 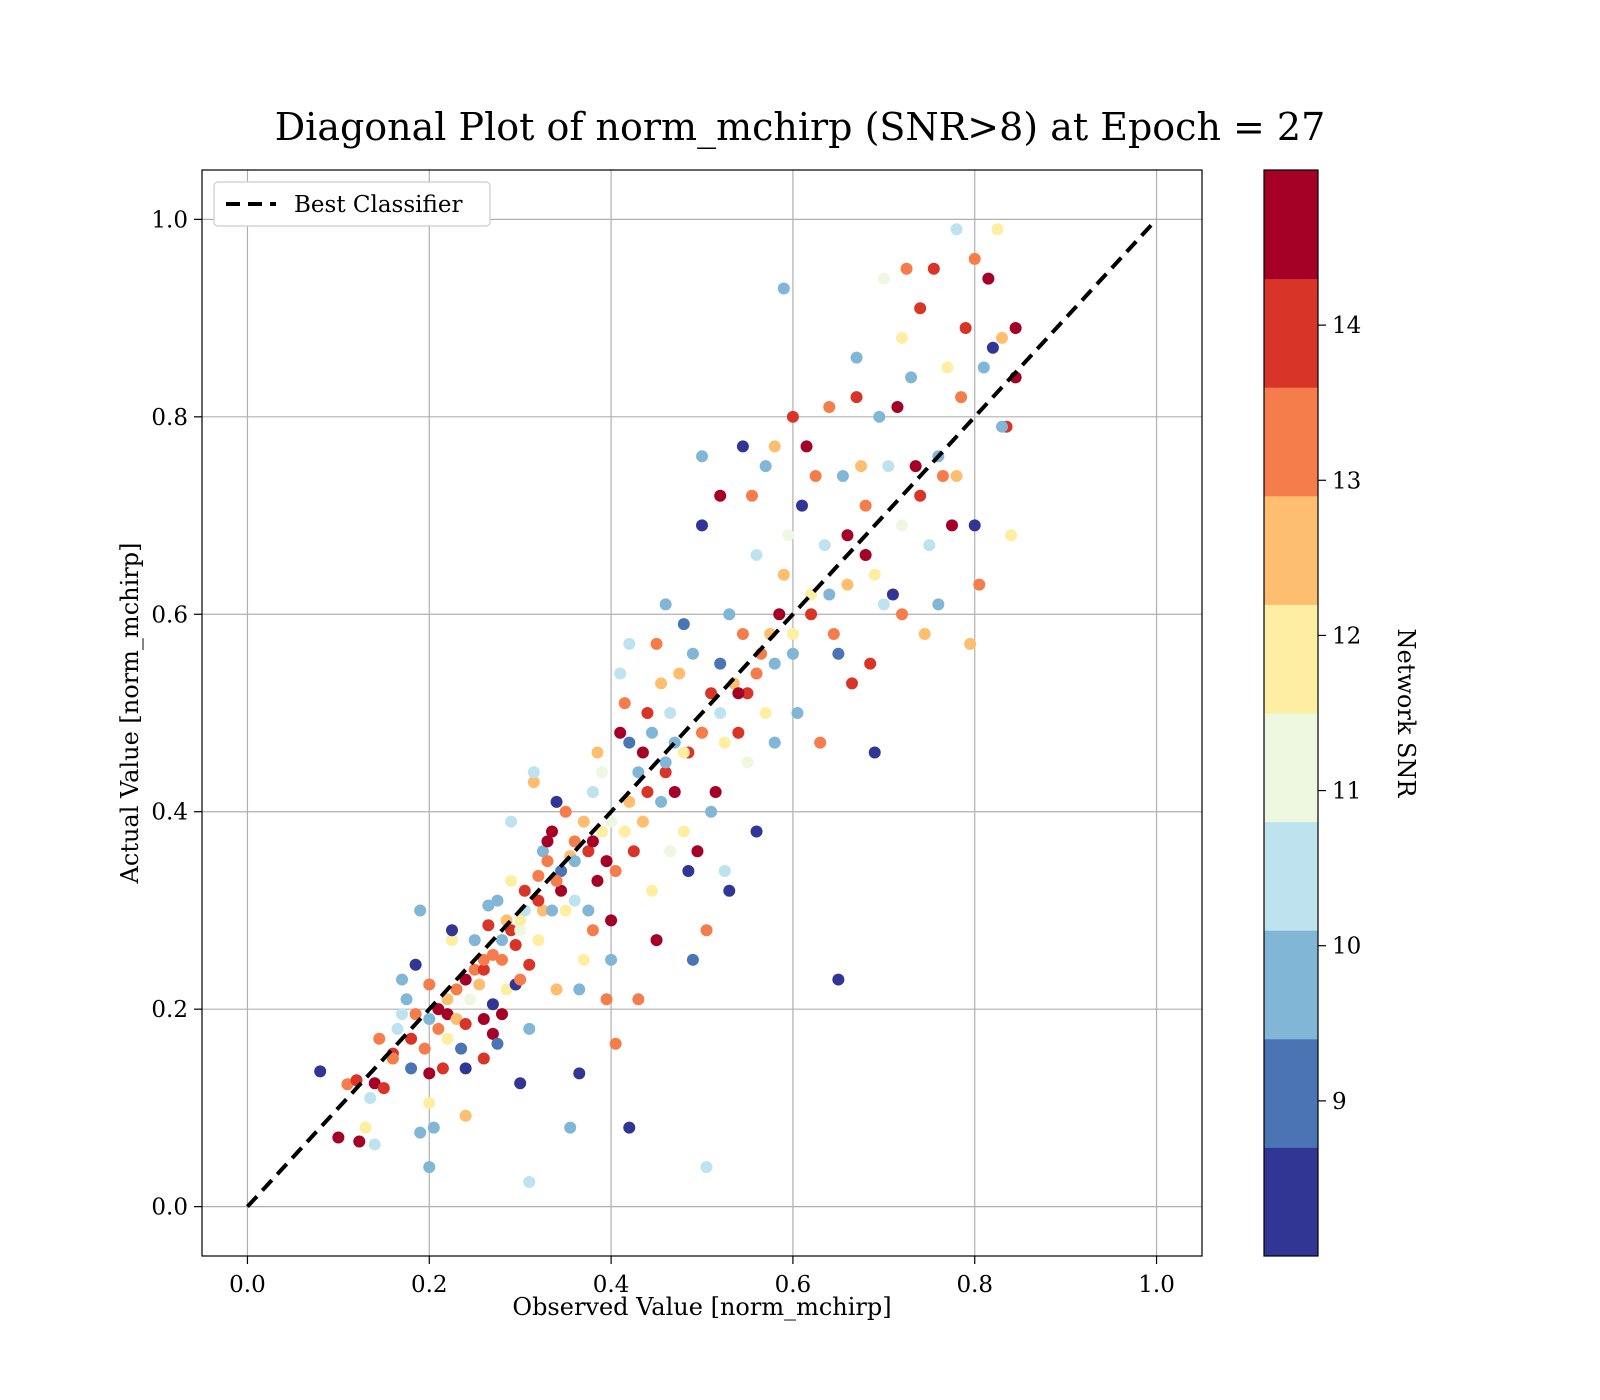 I want to click on colorbar-label: Network SNR, so click(x=1406, y=714).